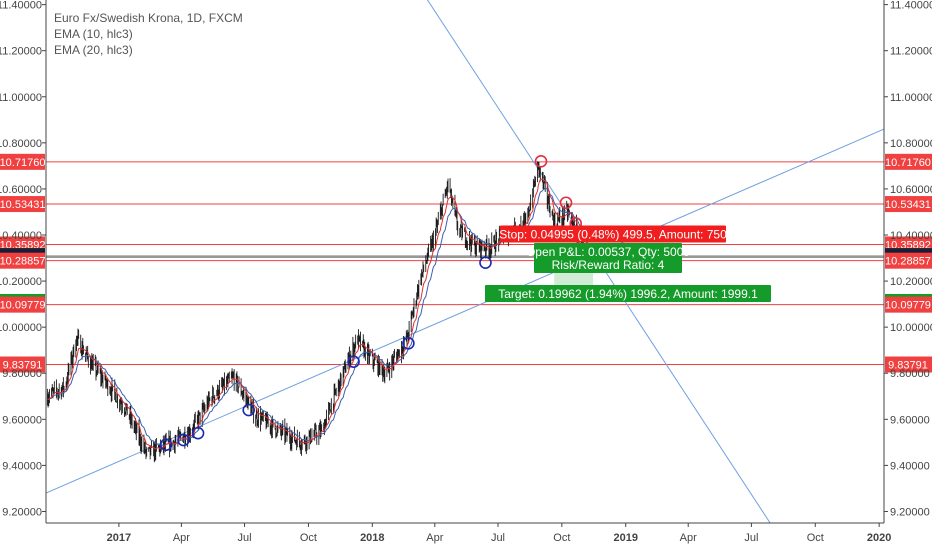  What do you see at coordinates (466, 260) in the screenshot?
I see `price-tag: 10.28857 10.28857` at bounding box center [466, 260].